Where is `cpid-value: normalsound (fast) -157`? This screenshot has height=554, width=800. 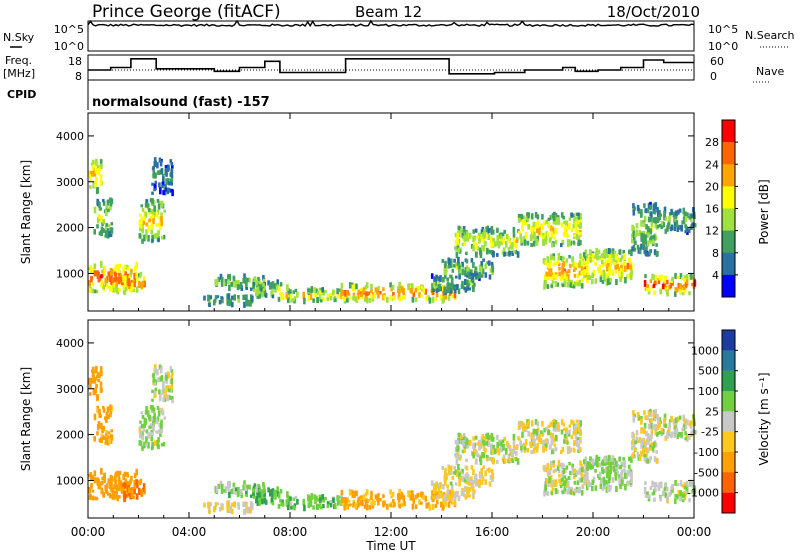
cpid-value: normalsound (fast) -157 is located at coordinates (181, 102).